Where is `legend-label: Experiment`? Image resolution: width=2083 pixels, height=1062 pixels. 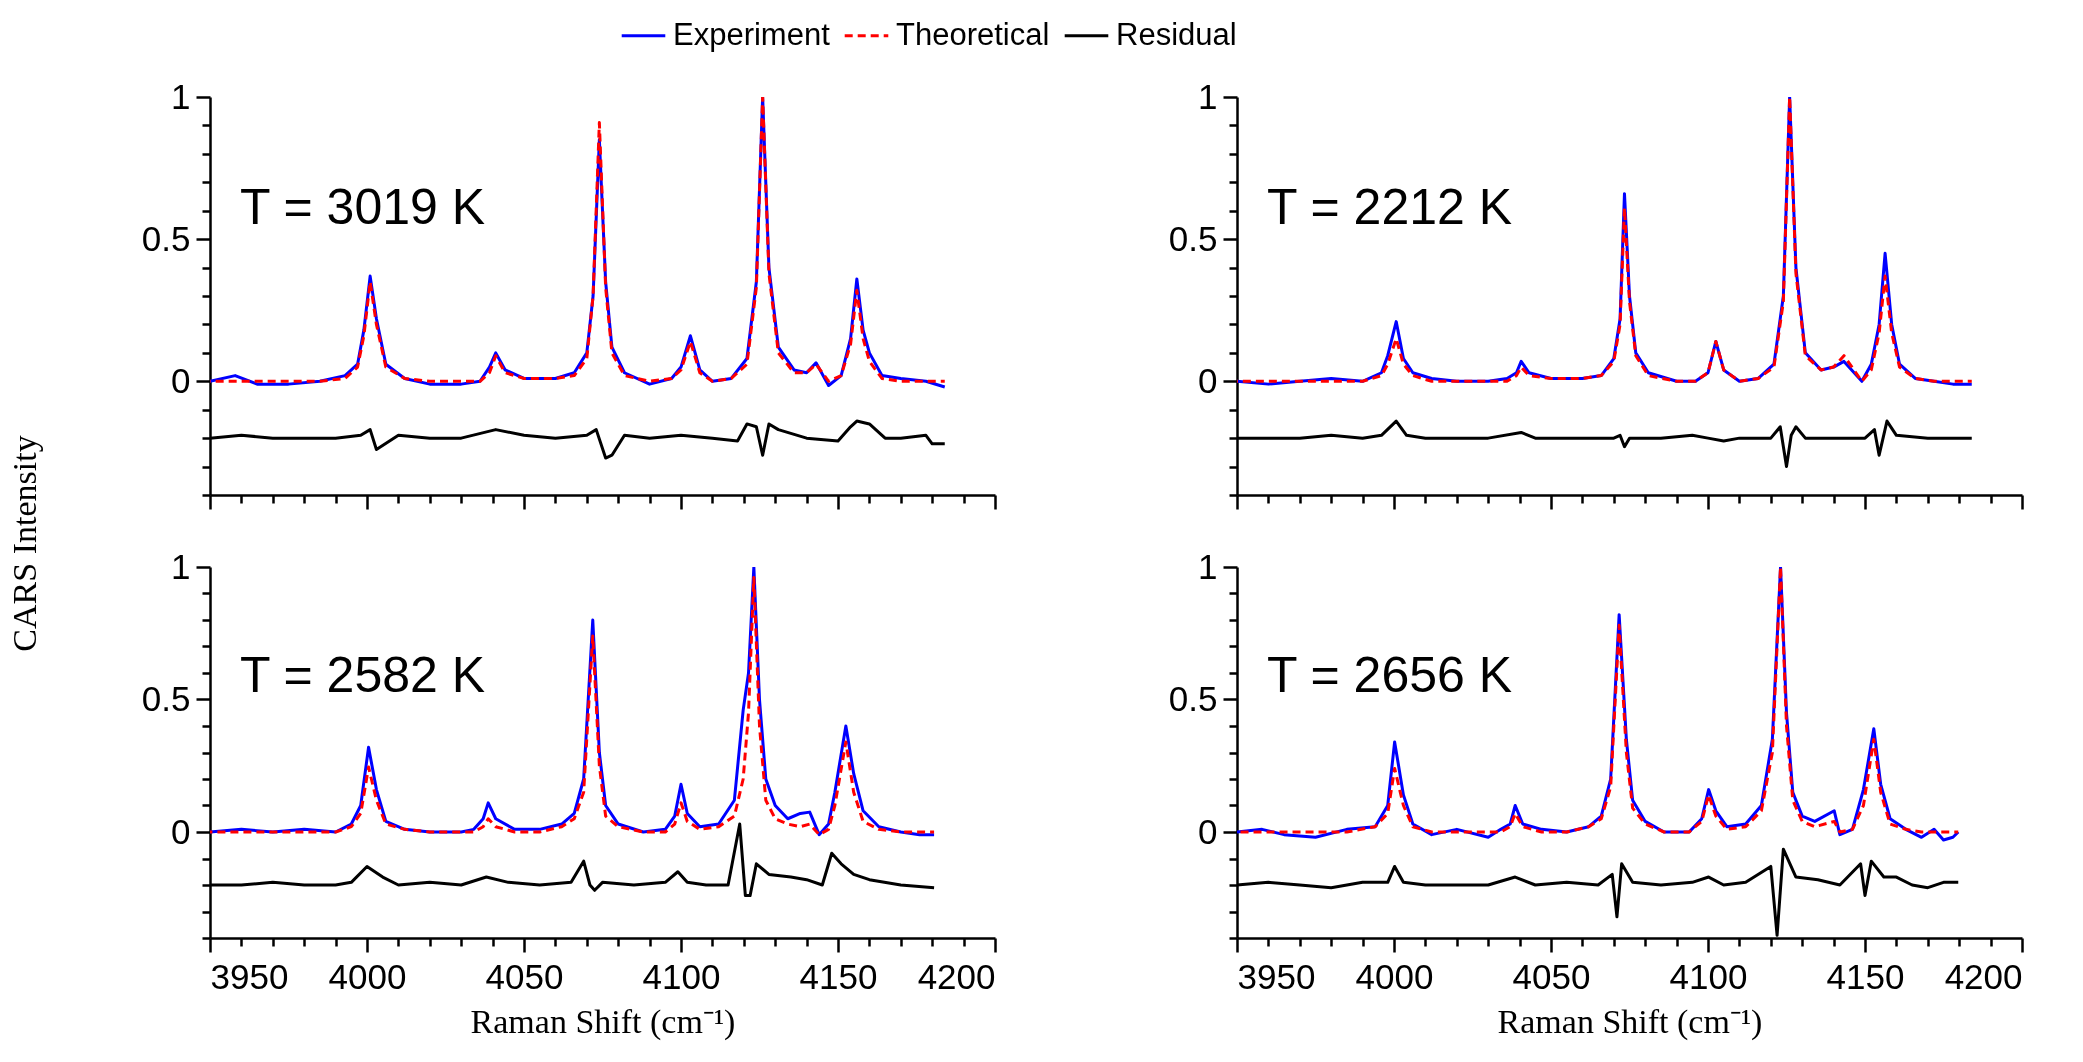 legend-label: Experiment is located at coordinates (752, 34).